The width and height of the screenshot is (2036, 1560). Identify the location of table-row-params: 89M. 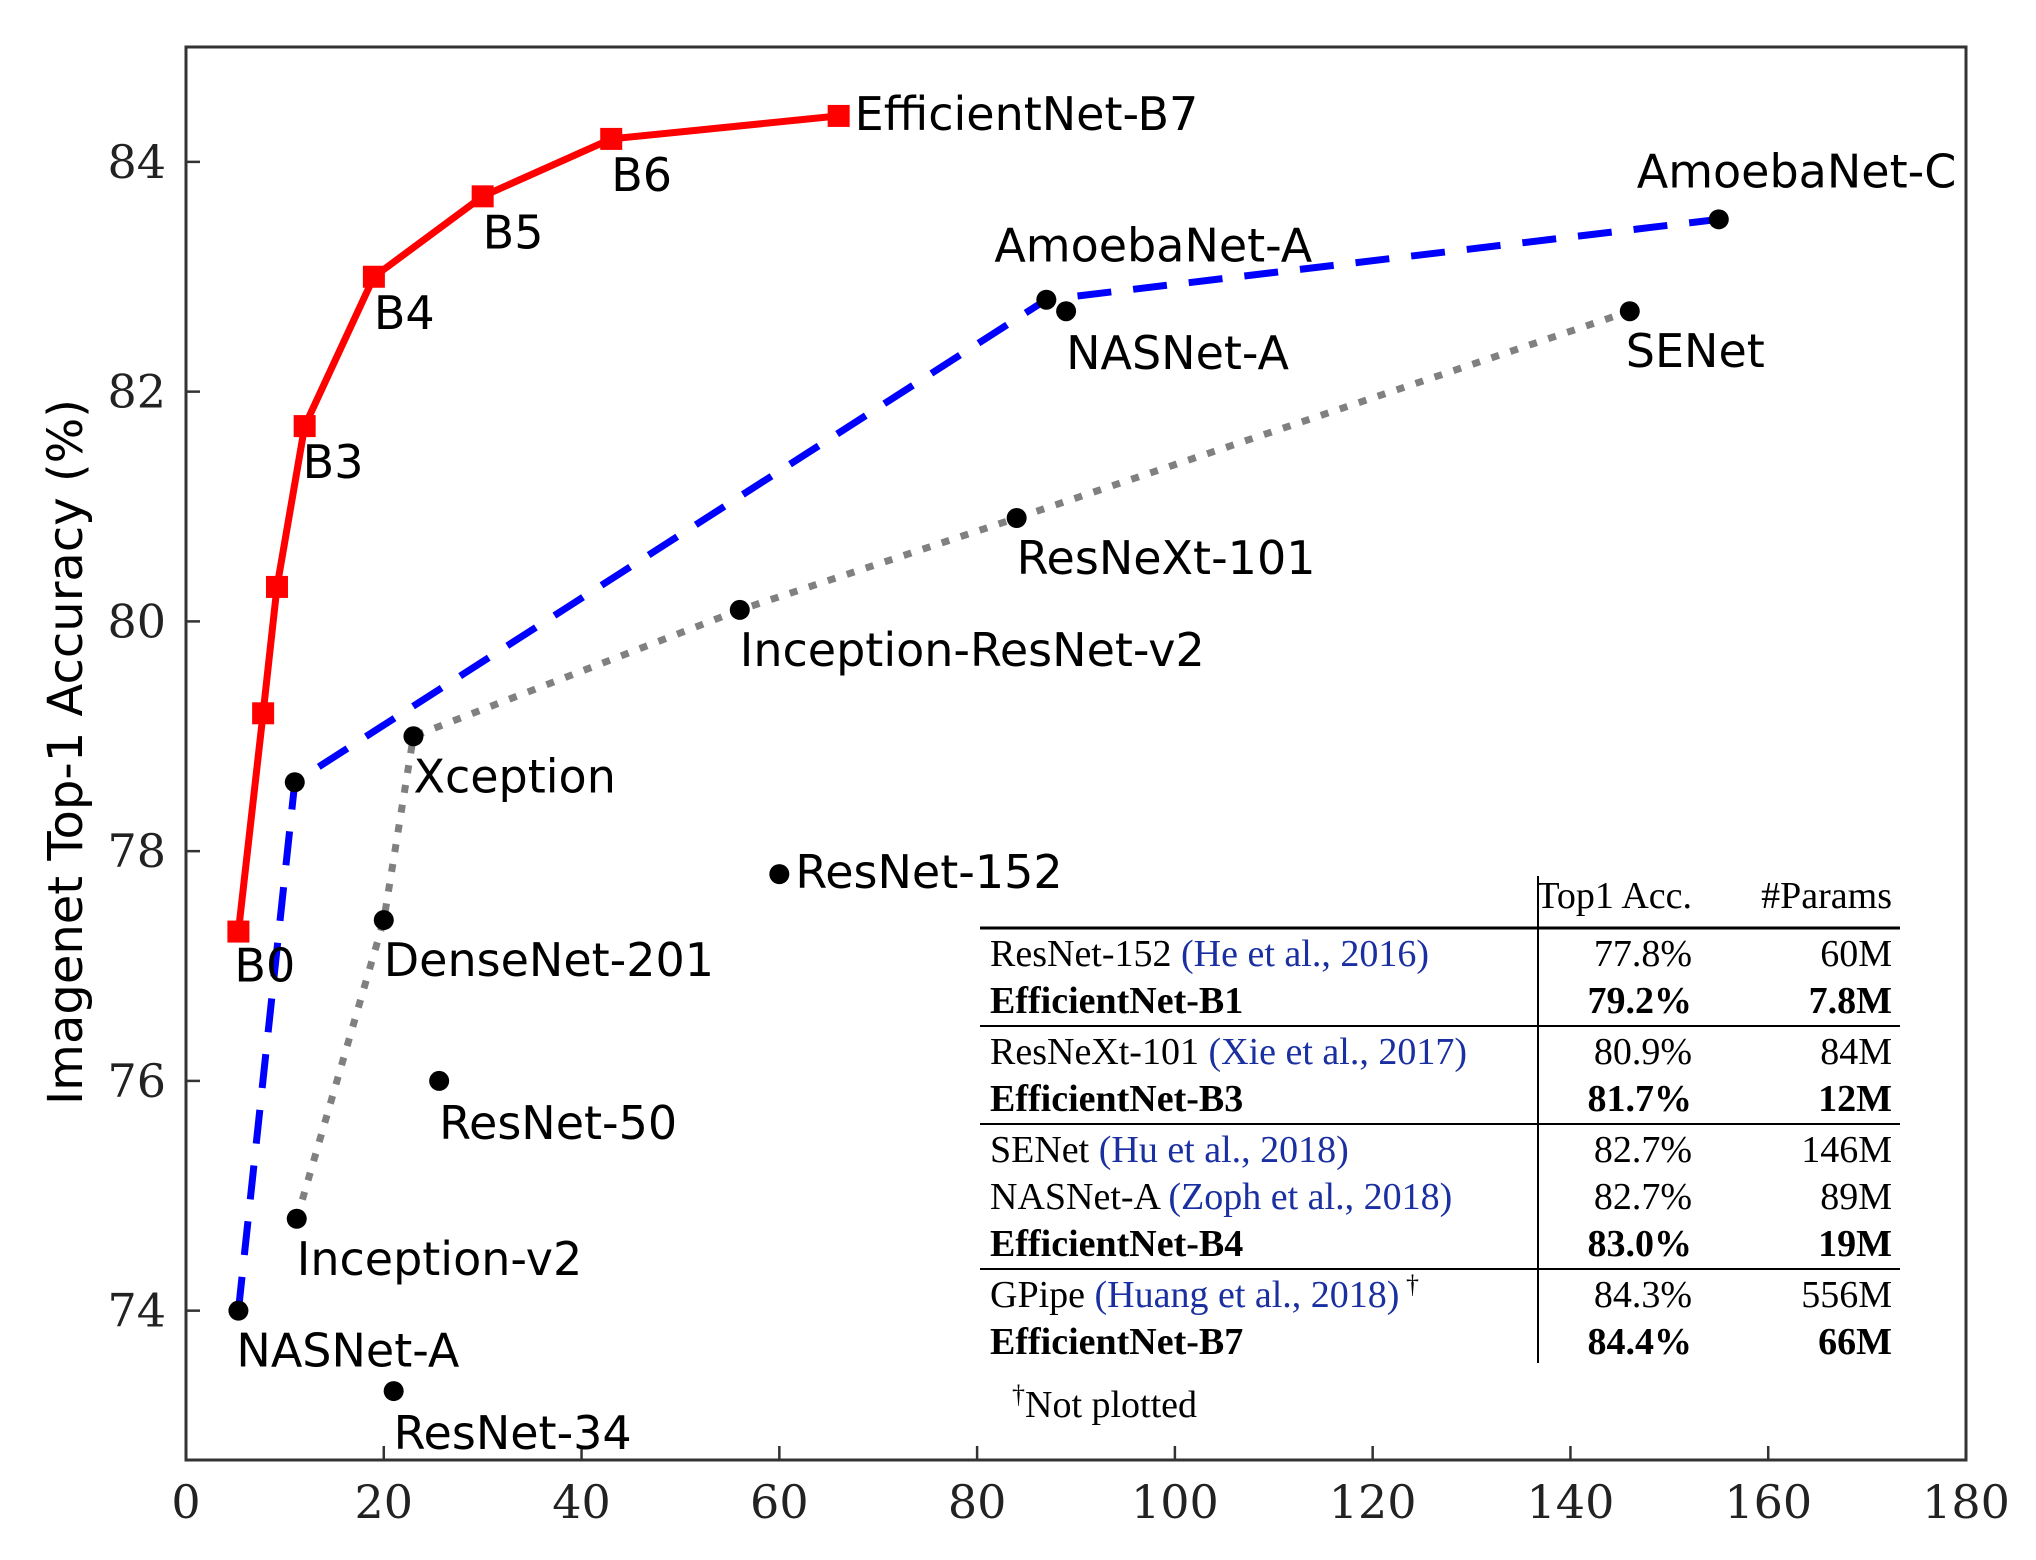
(1856, 1197).